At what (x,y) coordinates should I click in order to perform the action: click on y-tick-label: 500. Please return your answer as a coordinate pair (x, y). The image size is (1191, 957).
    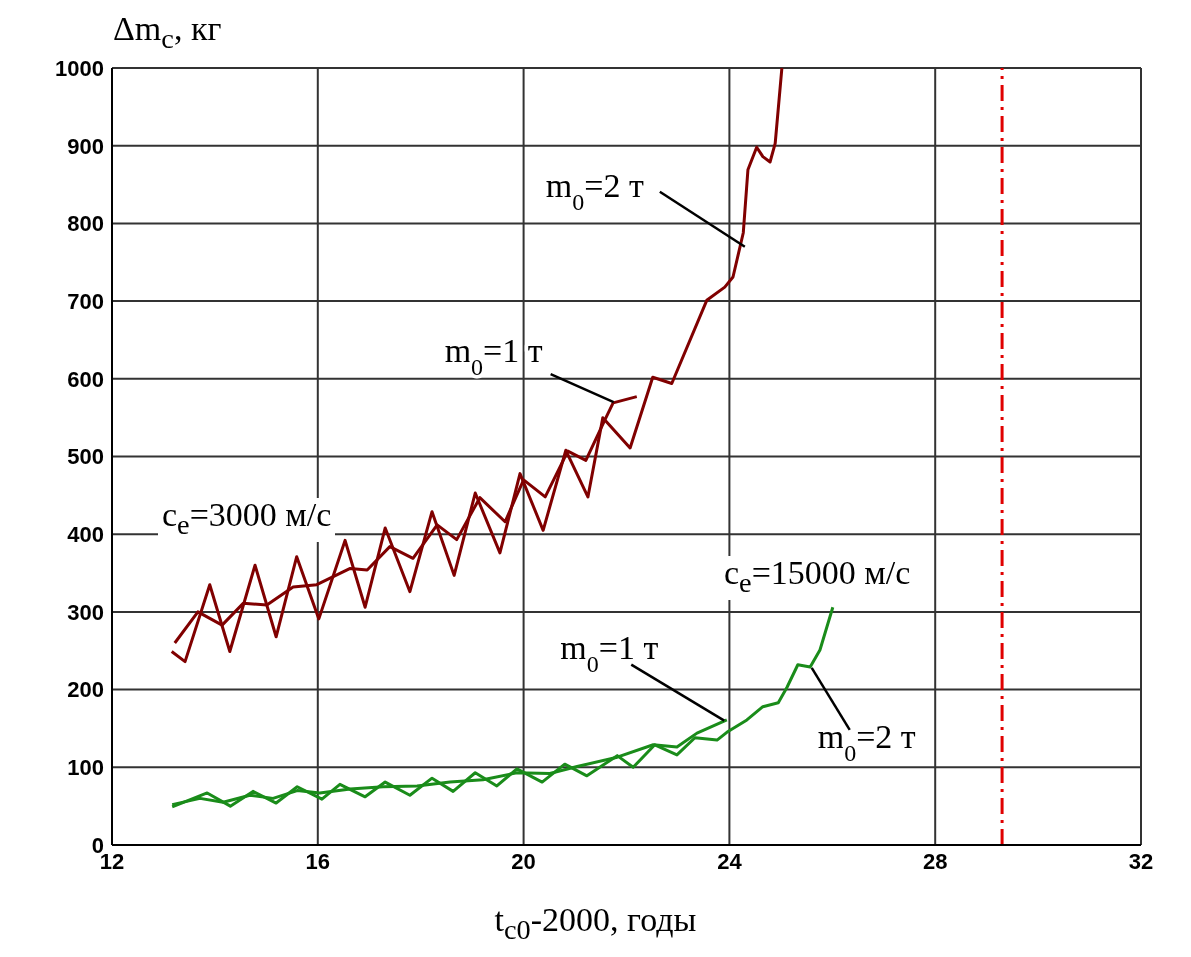
    Looking at the image, I should click on (85, 457).